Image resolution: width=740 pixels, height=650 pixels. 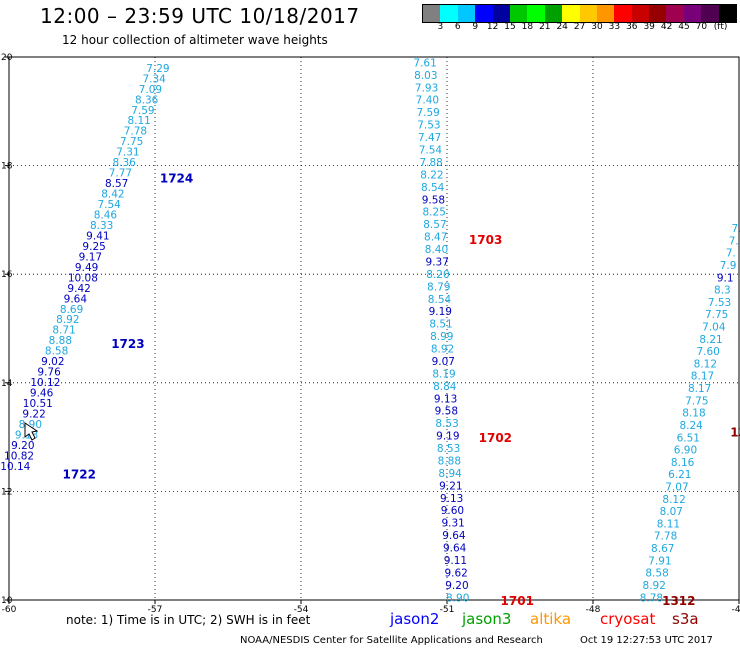 I want to click on legend-jason2: jason2, so click(x=415, y=619).